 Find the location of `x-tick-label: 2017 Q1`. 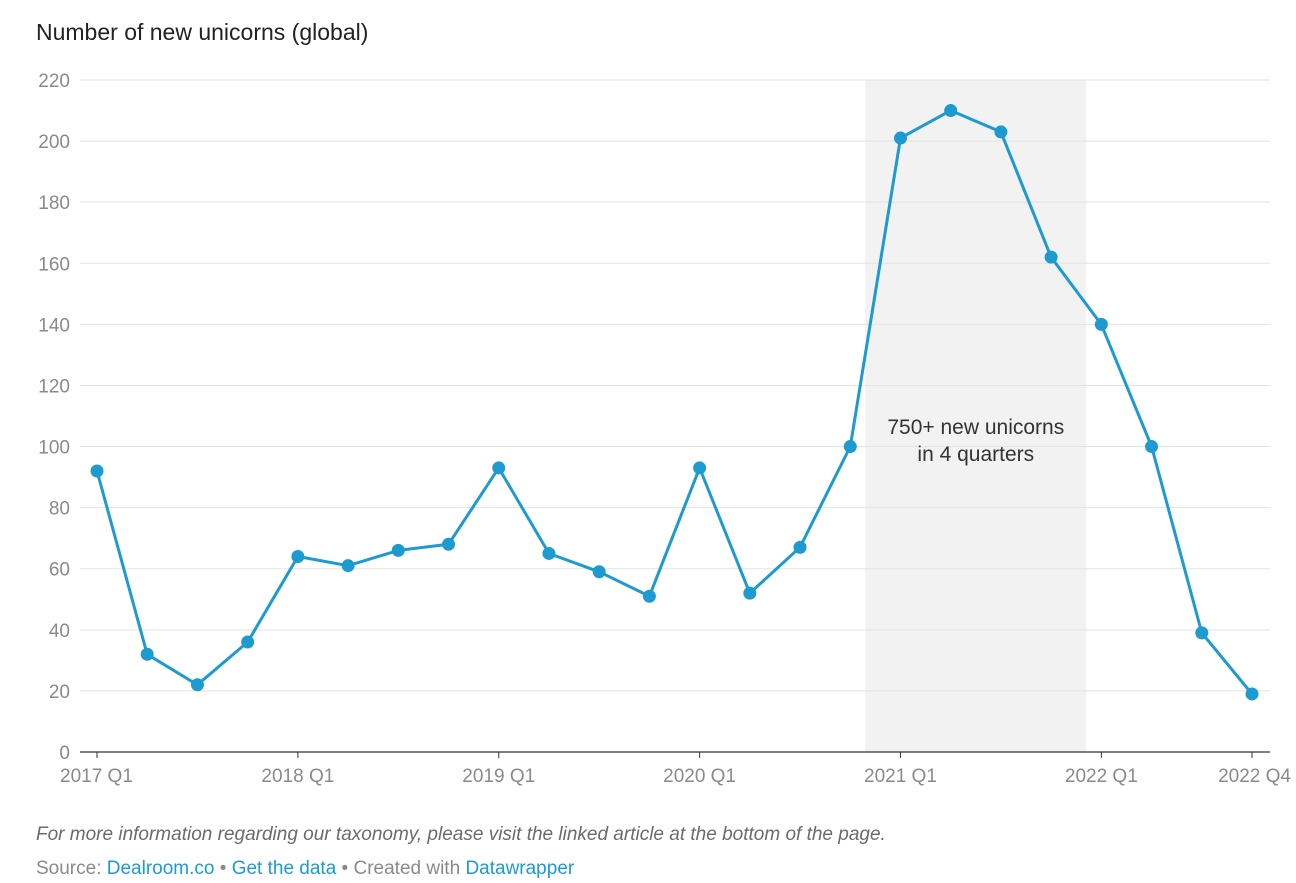

x-tick-label: 2017 Q1 is located at coordinates (96, 776).